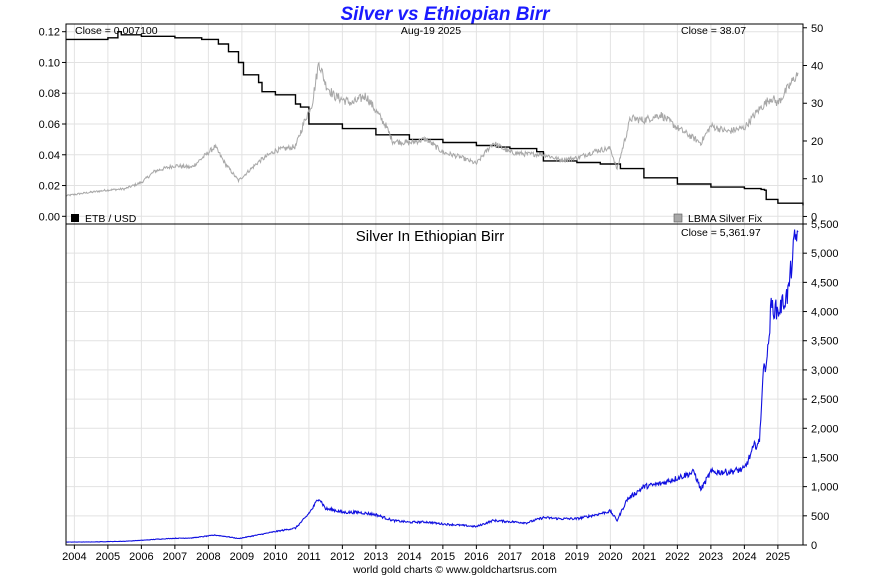 Image resolution: width=890 pixels, height=575 pixels. Describe the element at coordinates (817, 104) in the screenshot. I see `right-tick-label: 30` at that location.